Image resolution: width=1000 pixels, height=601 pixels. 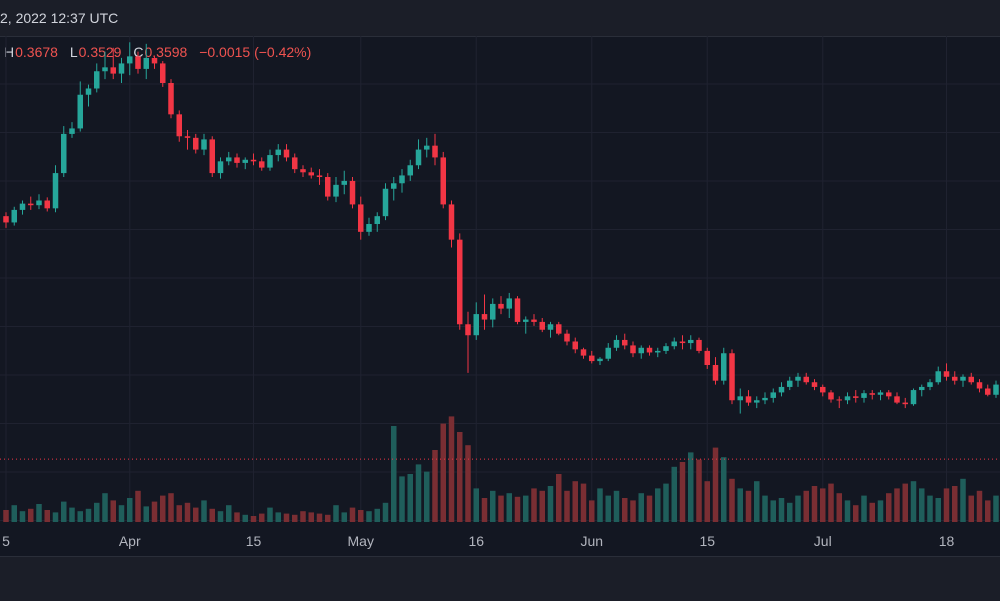 What do you see at coordinates (591, 541) in the screenshot?
I see `x-tick-label: Jun` at bounding box center [591, 541].